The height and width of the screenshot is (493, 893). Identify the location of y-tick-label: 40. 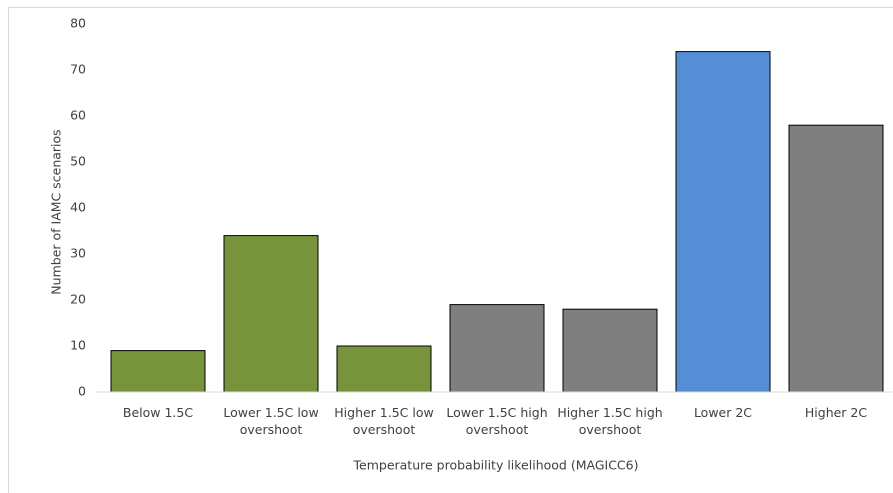
(78, 207).